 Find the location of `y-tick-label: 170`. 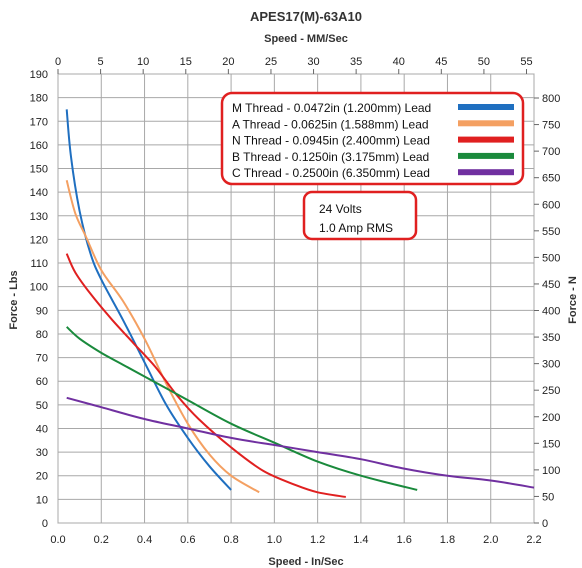

y-tick-label: 170 is located at coordinates (39, 122).